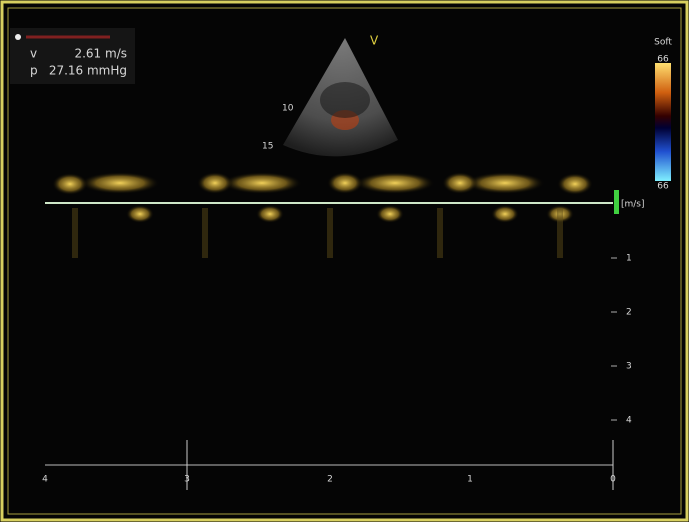 The width and height of the screenshot is (689, 522). What do you see at coordinates (33, 54) in the screenshot?
I see `measure-label: v` at bounding box center [33, 54].